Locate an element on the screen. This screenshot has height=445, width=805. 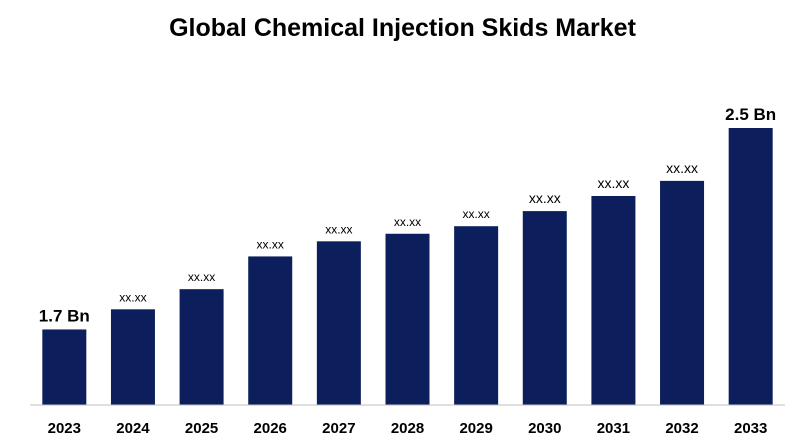
x-tick-2025: 2025 is located at coordinates (201, 428).